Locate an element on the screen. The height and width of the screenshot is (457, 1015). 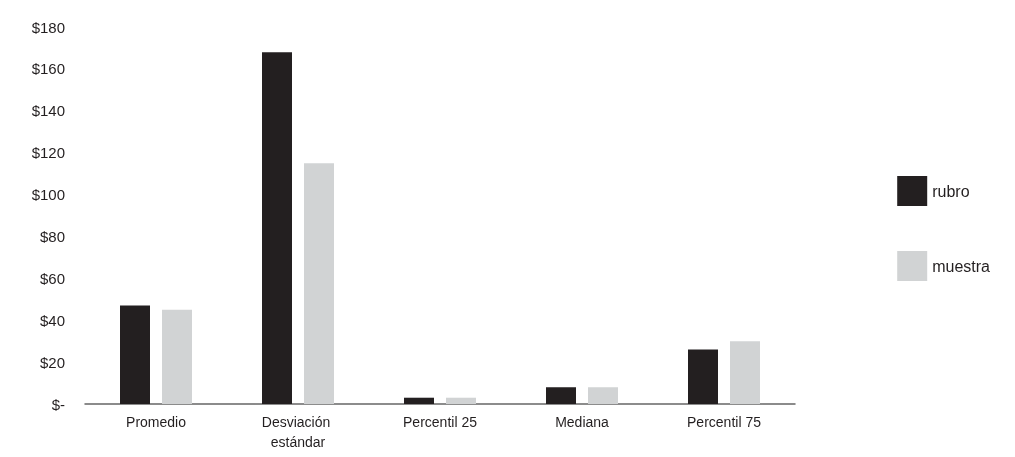
y-tick-label: $60 is located at coordinates (52, 278).